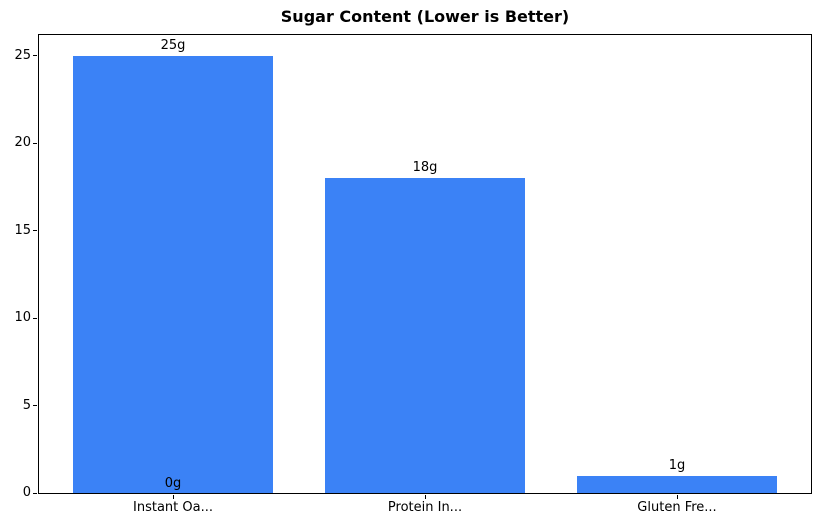 The image size is (822, 528). I want to click on chart-title: Sugar Content (Lower is Better), so click(425, 16).